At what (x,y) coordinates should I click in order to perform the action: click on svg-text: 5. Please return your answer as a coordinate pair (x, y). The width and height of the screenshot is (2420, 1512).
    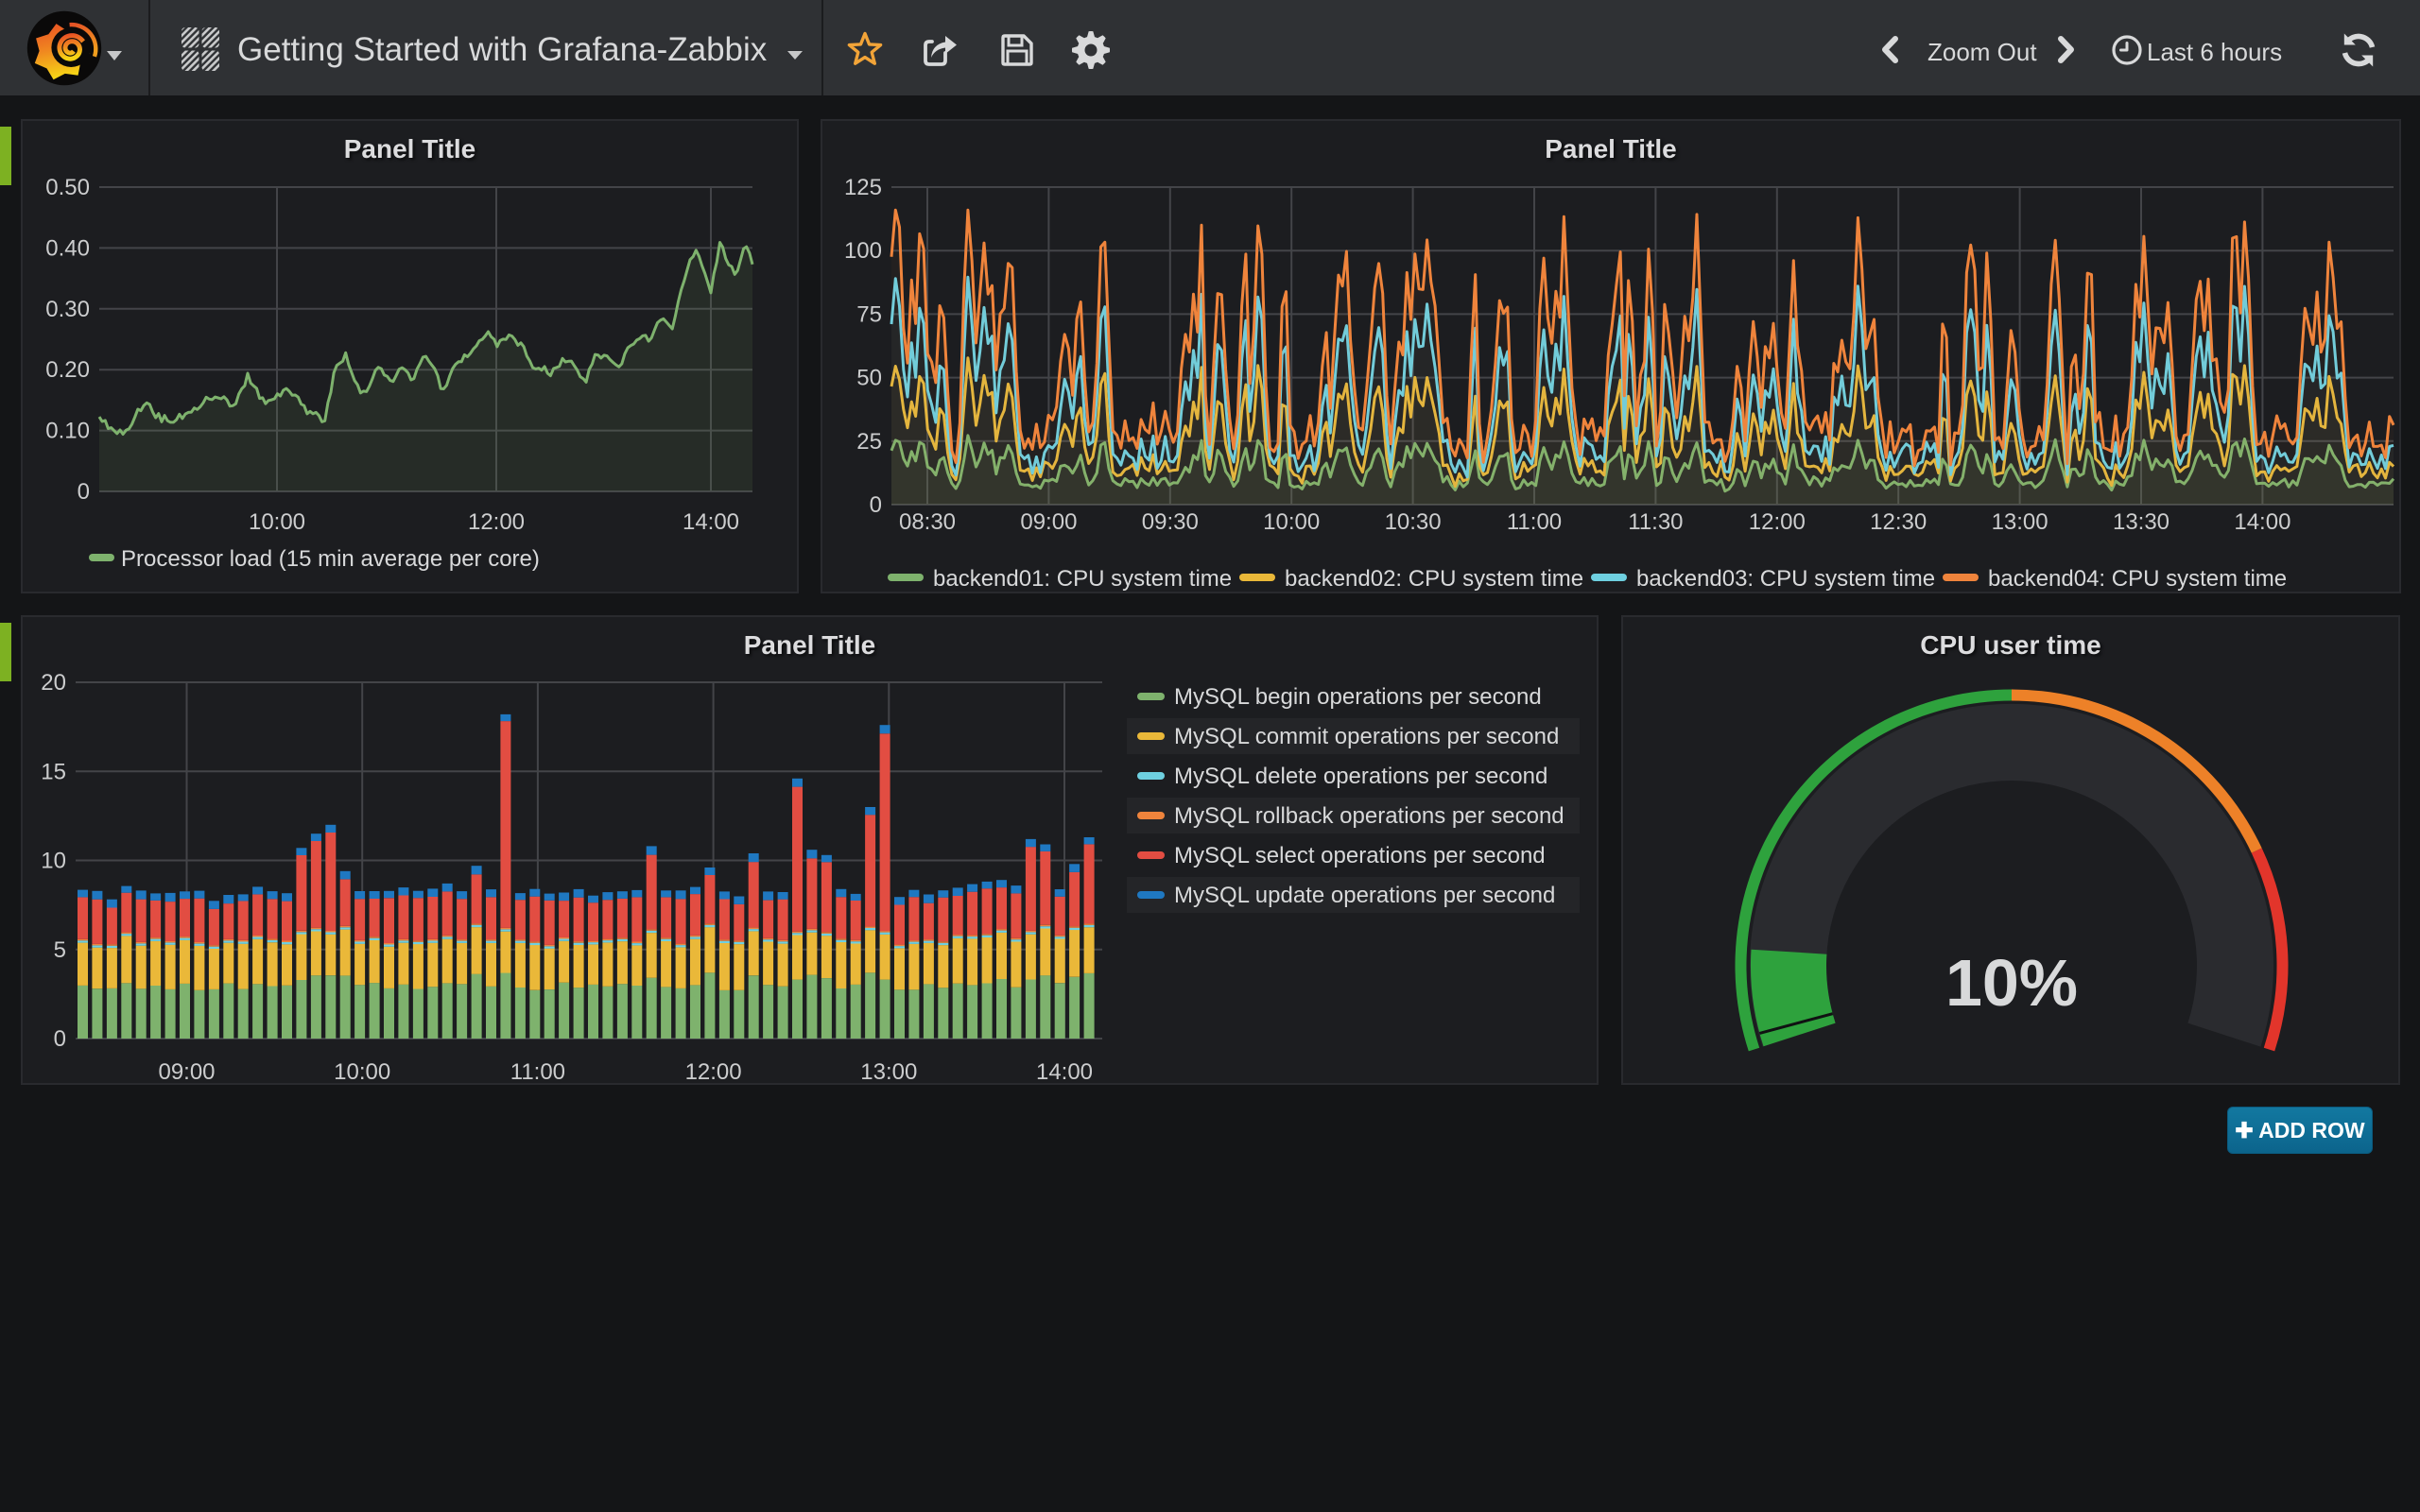
    Looking at the image, I should click on (60, 950).